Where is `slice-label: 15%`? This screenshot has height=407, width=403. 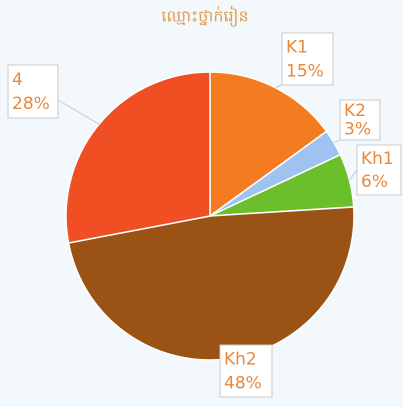
slice-label: 15% is located at coordinates (305, 71).